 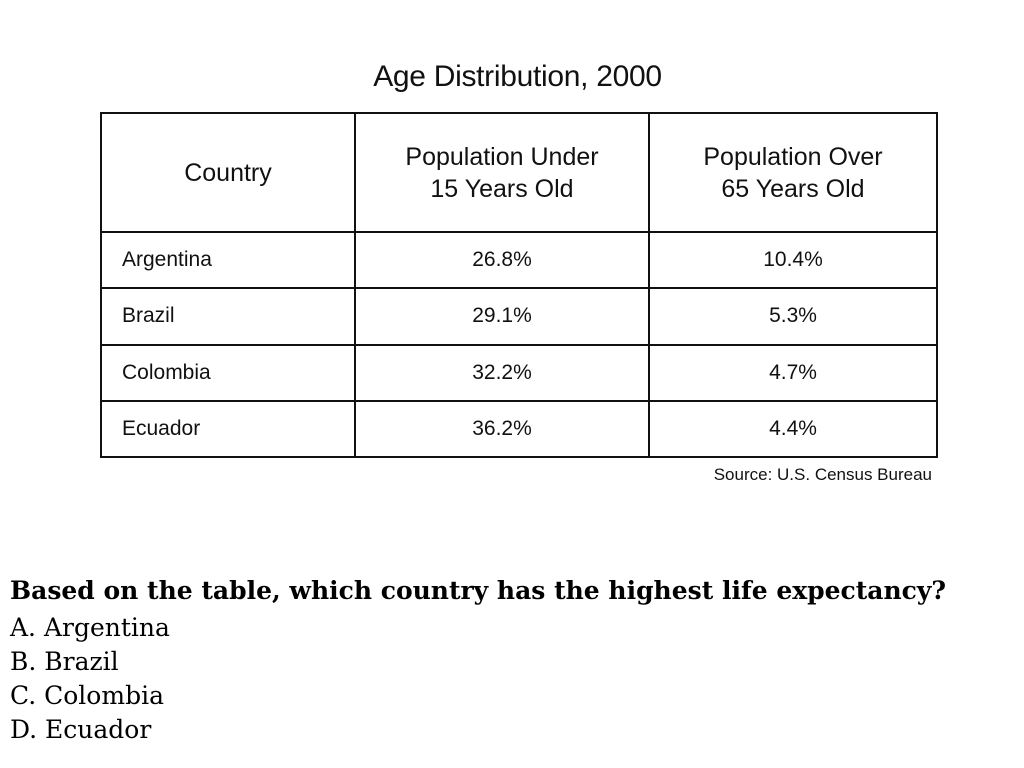 What do you see at coordinates (87, 695) in the screenshot?
I see `choice-c: C. Colombia` at bounding box center [87, 695].